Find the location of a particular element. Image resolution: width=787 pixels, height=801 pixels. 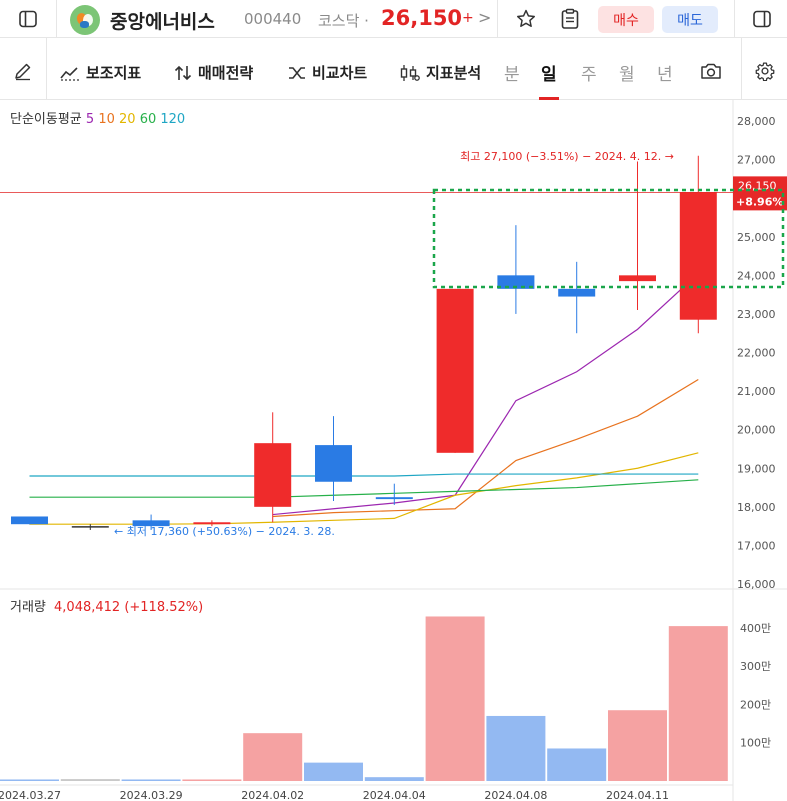

date-axis-label: 2024.04.11 is located at coordinates (637, 795).